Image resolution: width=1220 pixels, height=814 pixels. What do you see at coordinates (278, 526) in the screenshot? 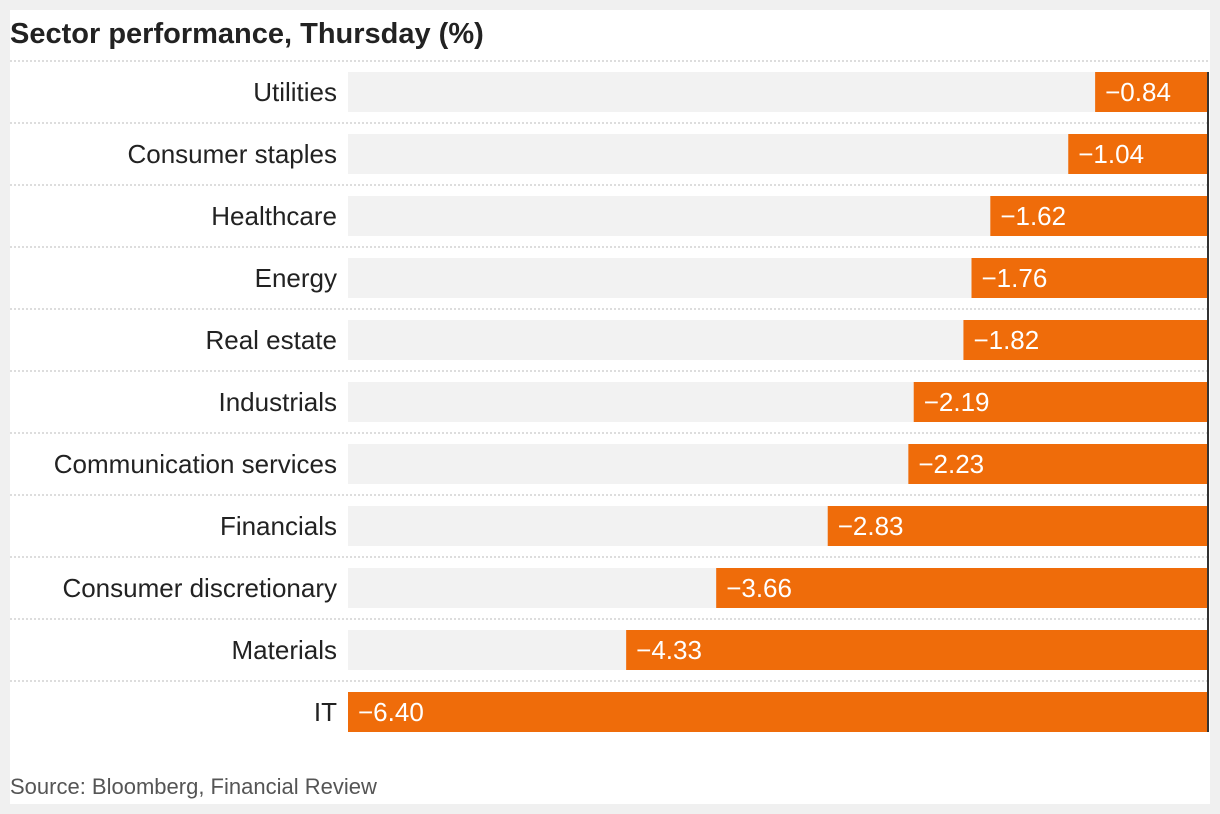
I see `category-label: Financials` at bounding box center [278, 526].